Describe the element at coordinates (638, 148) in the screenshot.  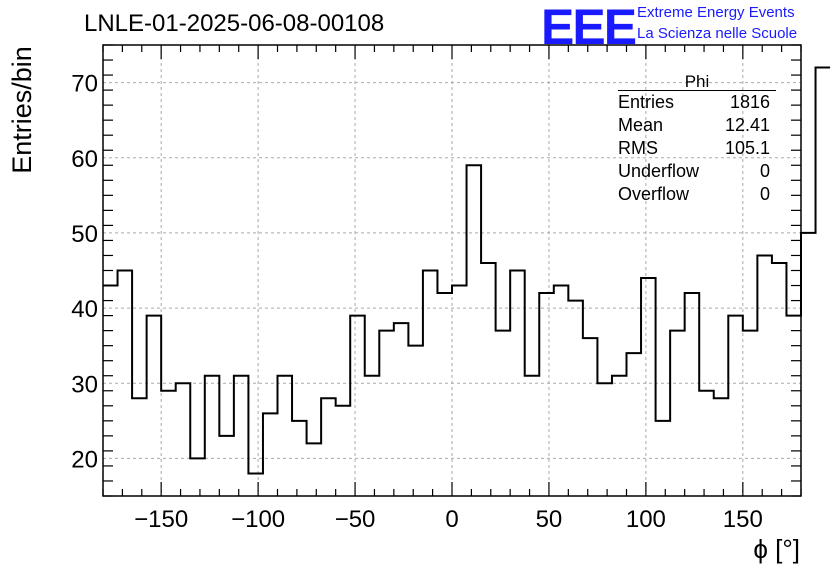
I see `stats-label: RMS` at that location.